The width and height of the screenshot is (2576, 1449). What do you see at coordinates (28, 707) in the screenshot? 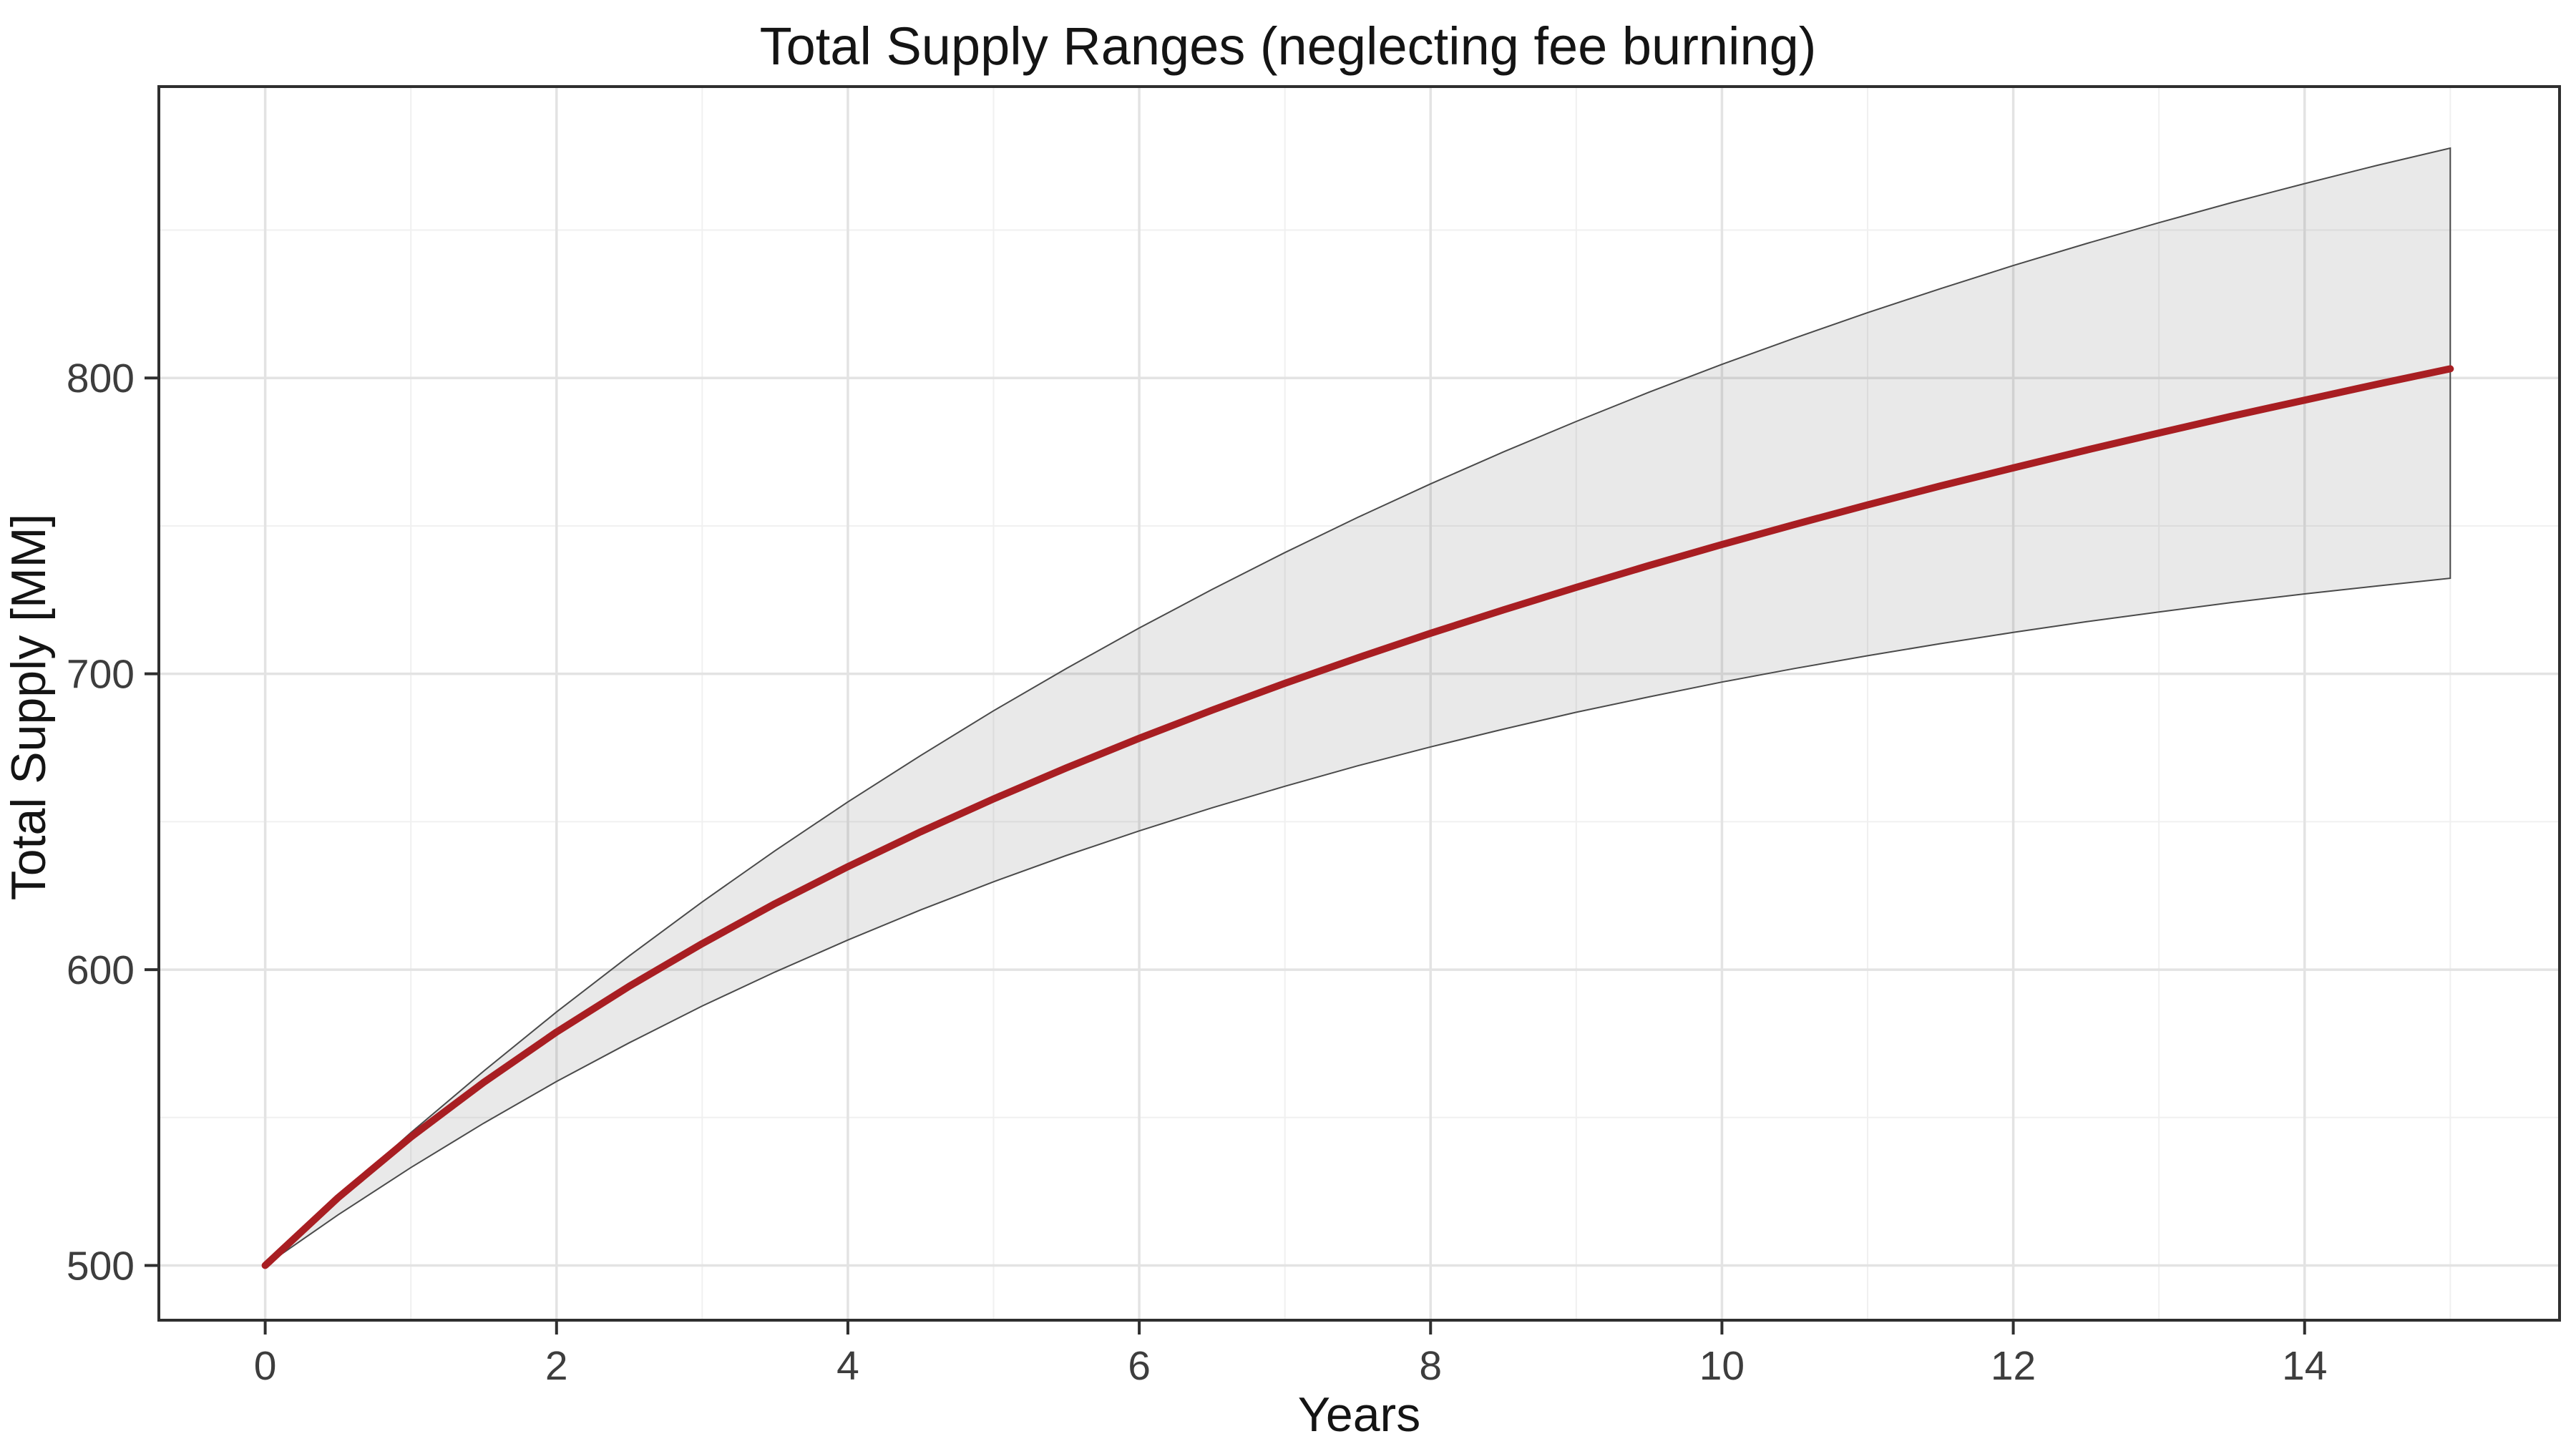
I see `y-axis-title: Total Supply [MM]` at bounding box center [28, 707].